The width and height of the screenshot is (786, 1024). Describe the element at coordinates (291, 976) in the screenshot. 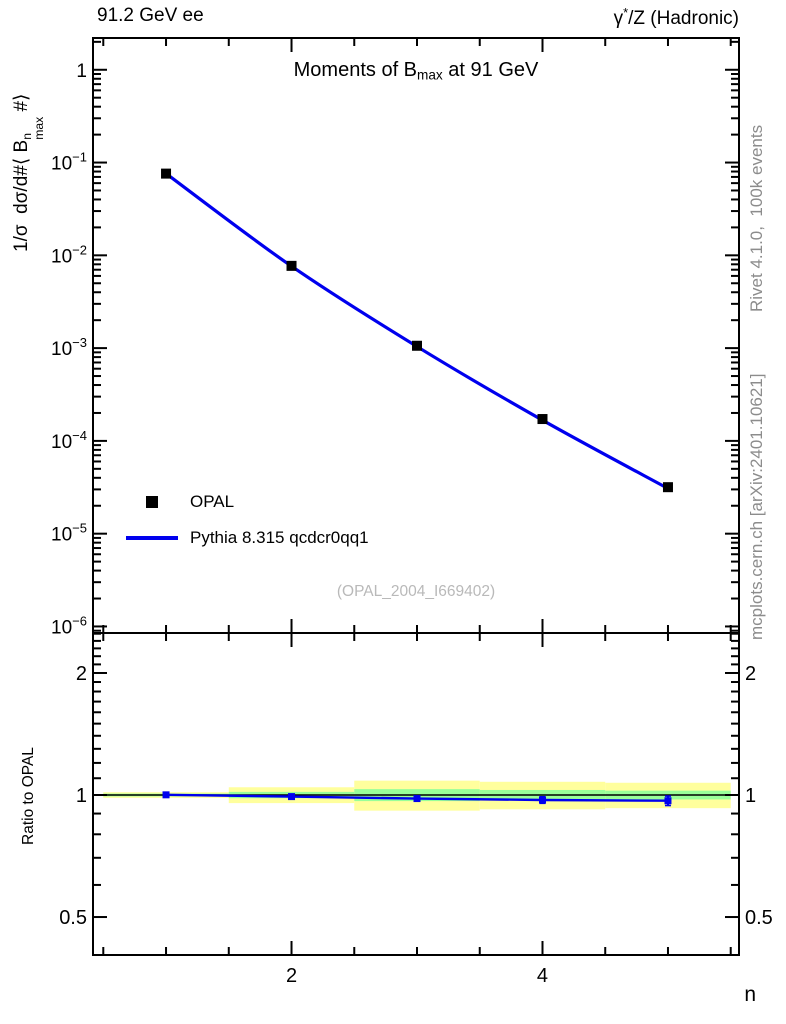

I see `x-tick-label: 2` at that location.